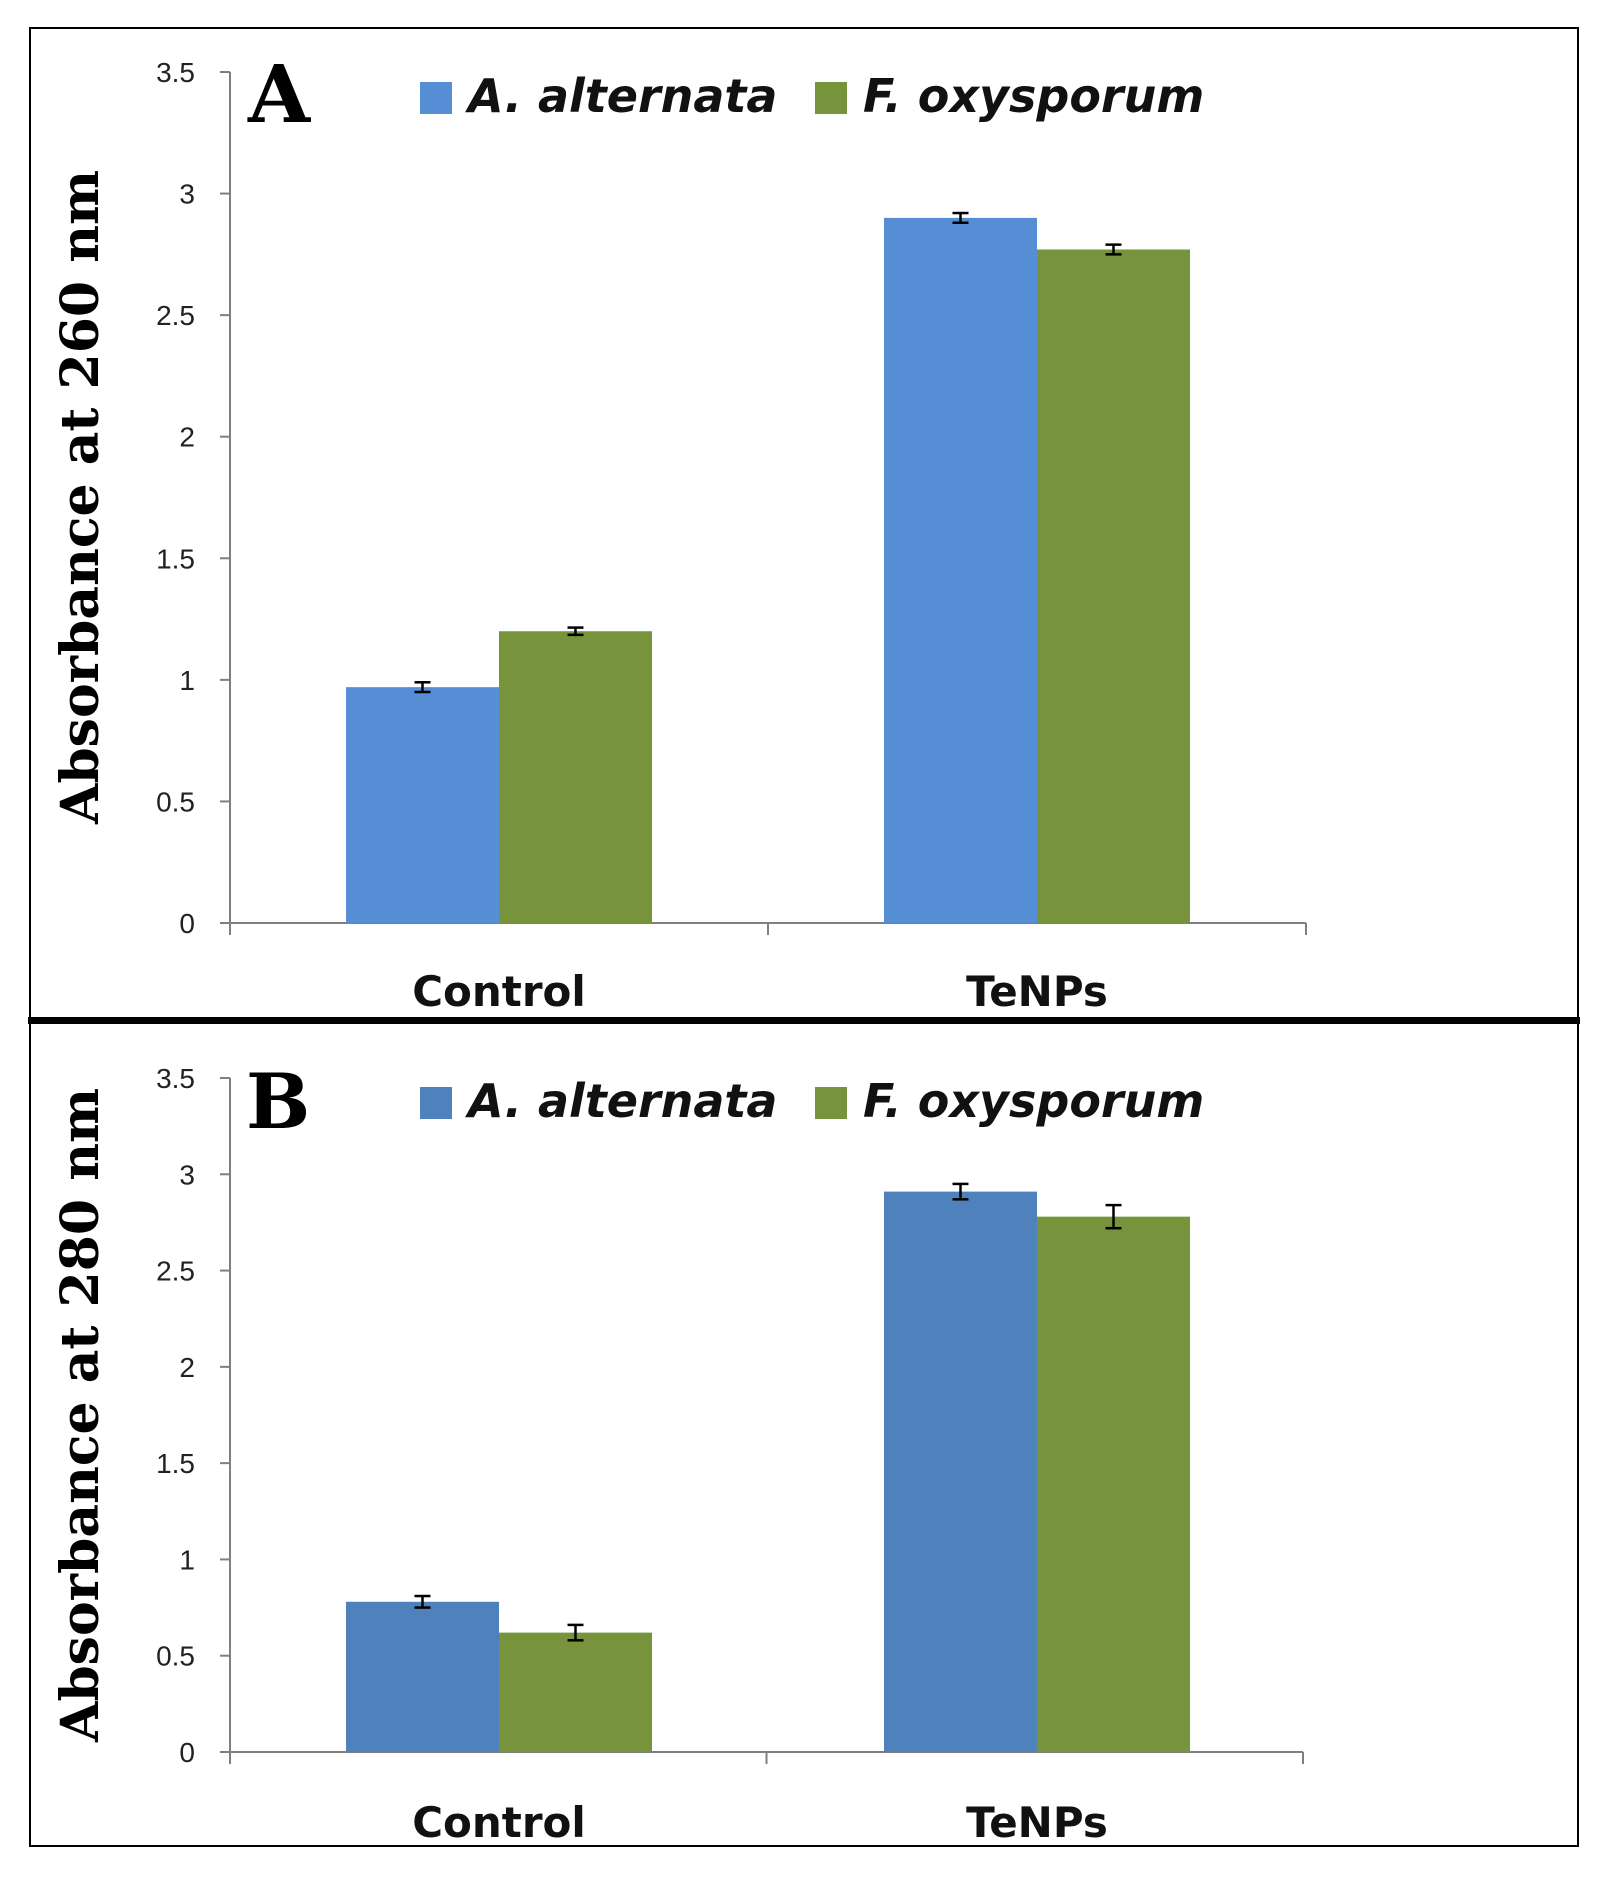 This screenshot has height=1882, width=1602. Describe the element at coordinates (80, 1415) in the screenshot. I see `y-axis-title: Absorbance at 280 nm` at that location.